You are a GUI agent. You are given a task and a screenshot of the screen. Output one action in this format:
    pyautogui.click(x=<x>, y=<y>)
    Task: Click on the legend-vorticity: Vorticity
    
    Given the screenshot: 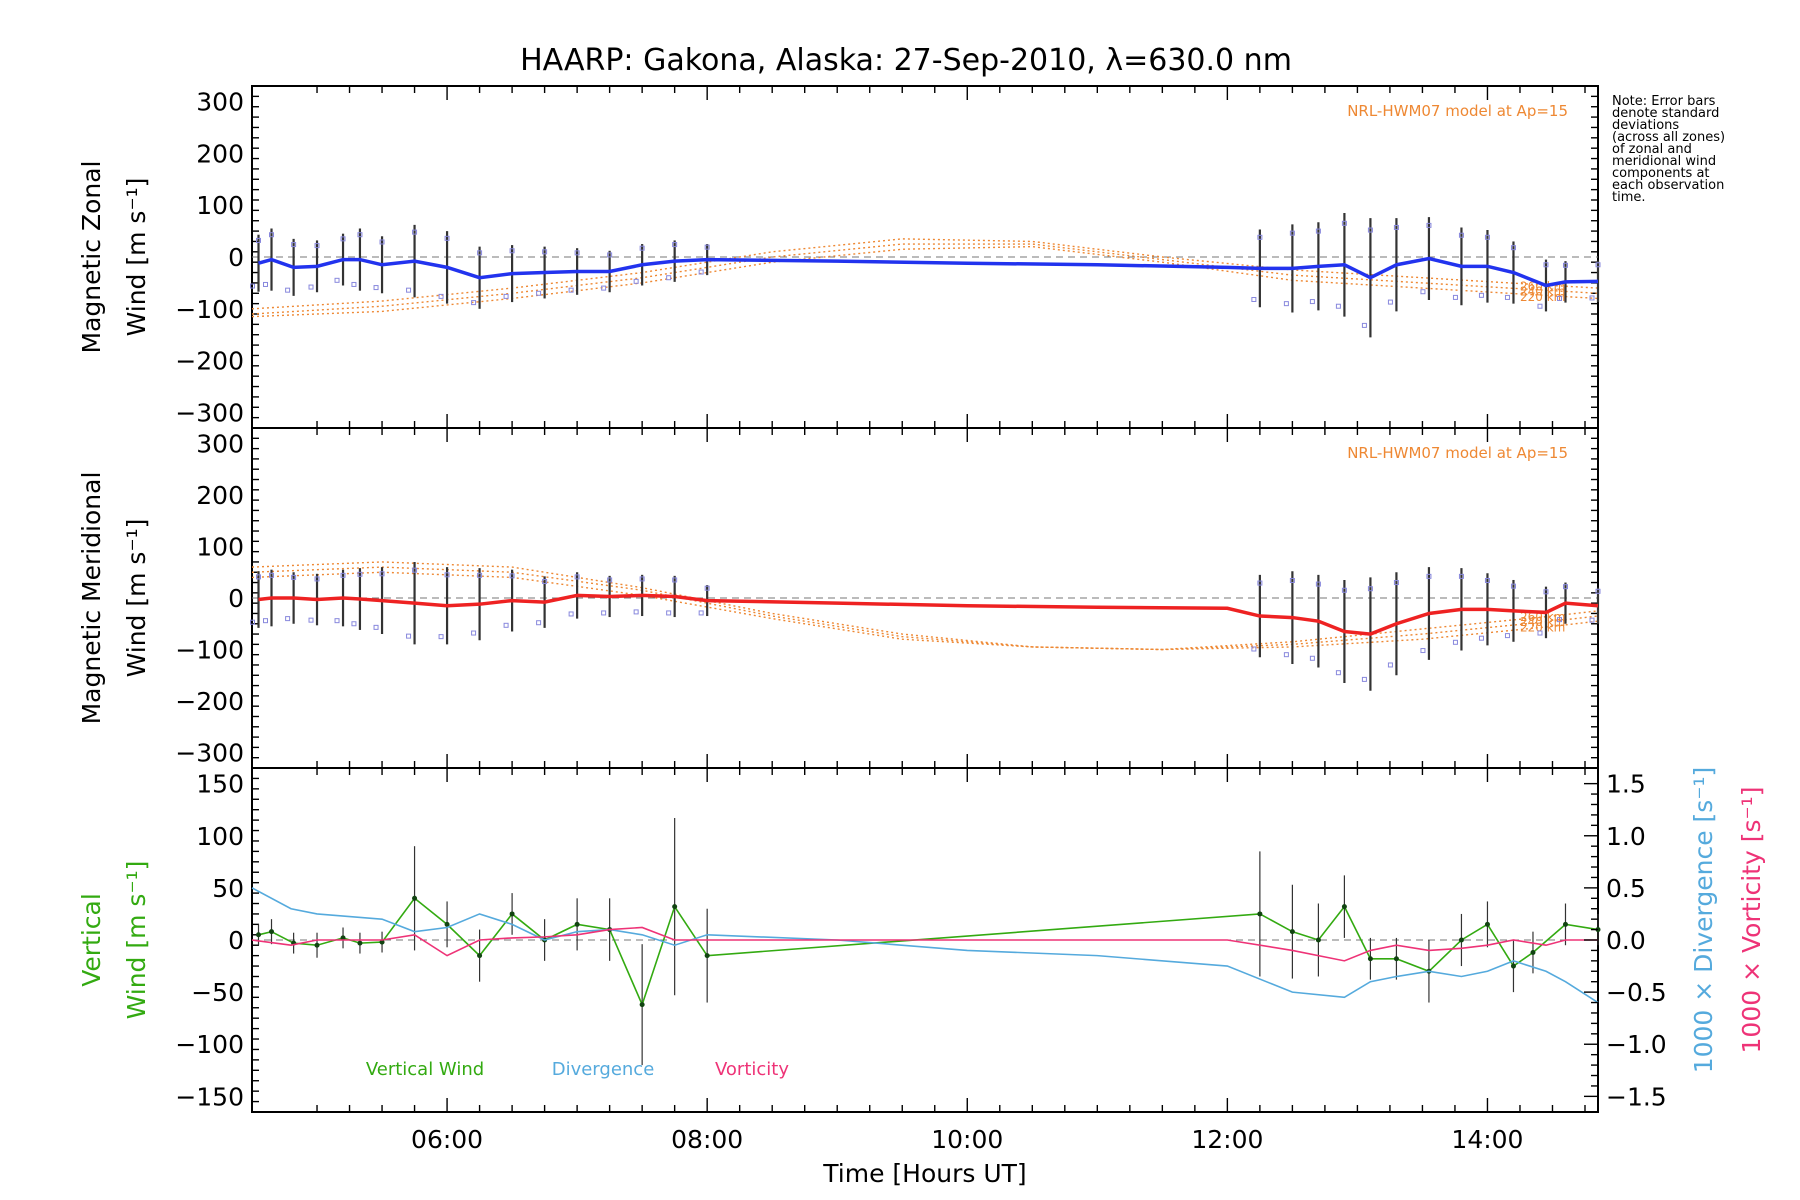 What is the action you would take?
    pyautogui.click(x=752, y=1069)
    